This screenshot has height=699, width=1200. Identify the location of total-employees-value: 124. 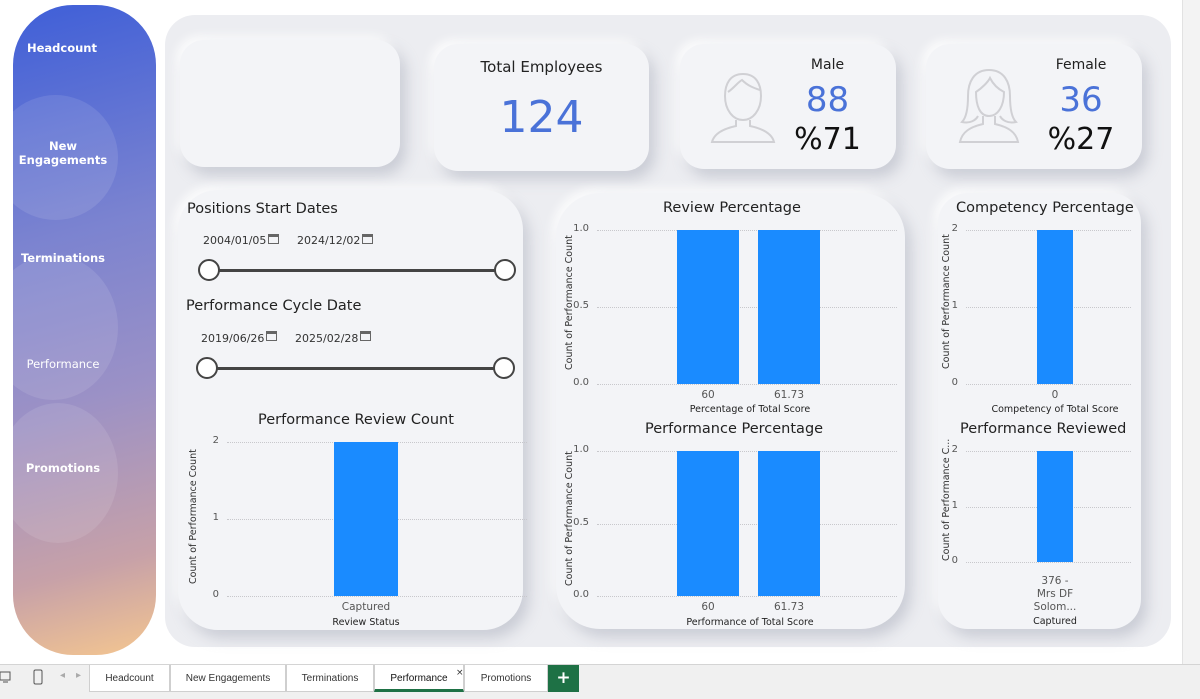
(541, 117).